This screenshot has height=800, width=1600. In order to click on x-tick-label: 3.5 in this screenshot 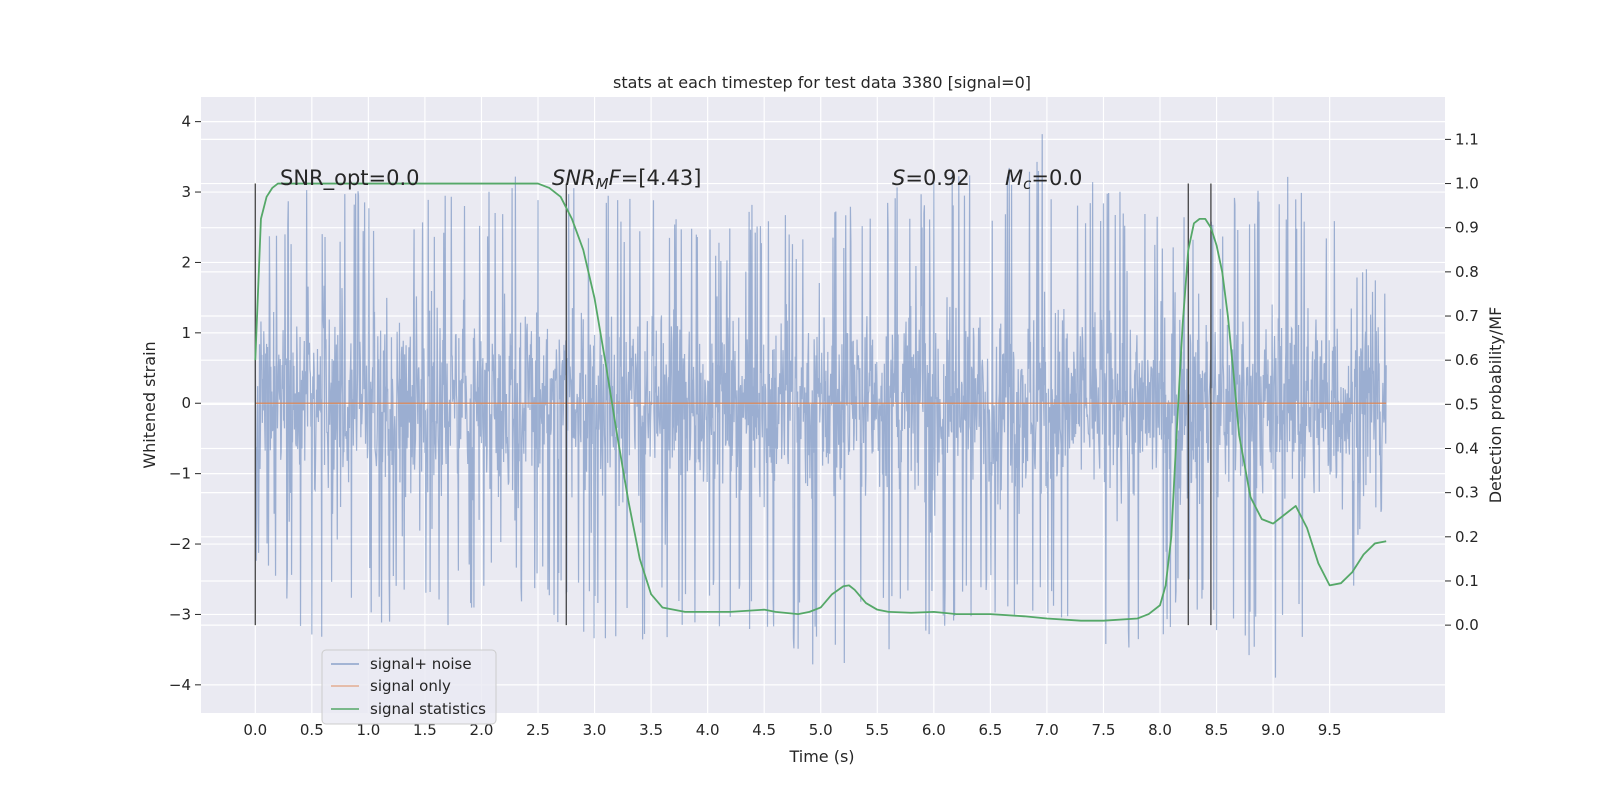, I will do `click(651, 730)`.